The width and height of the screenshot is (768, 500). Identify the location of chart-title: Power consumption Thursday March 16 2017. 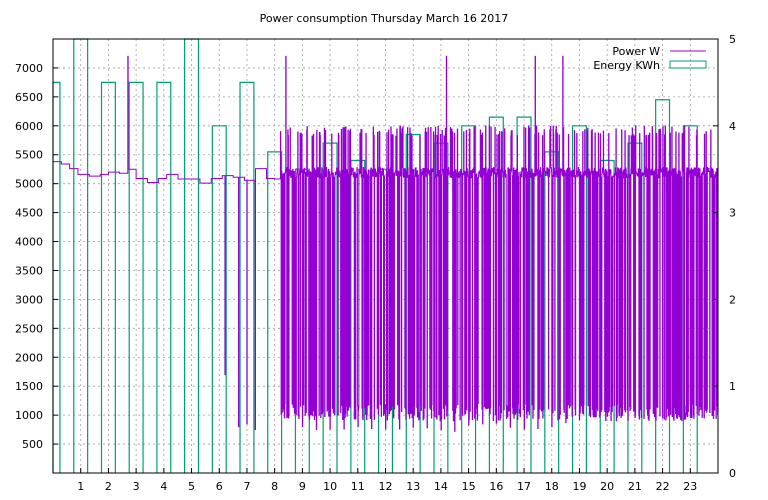
(384, 18).